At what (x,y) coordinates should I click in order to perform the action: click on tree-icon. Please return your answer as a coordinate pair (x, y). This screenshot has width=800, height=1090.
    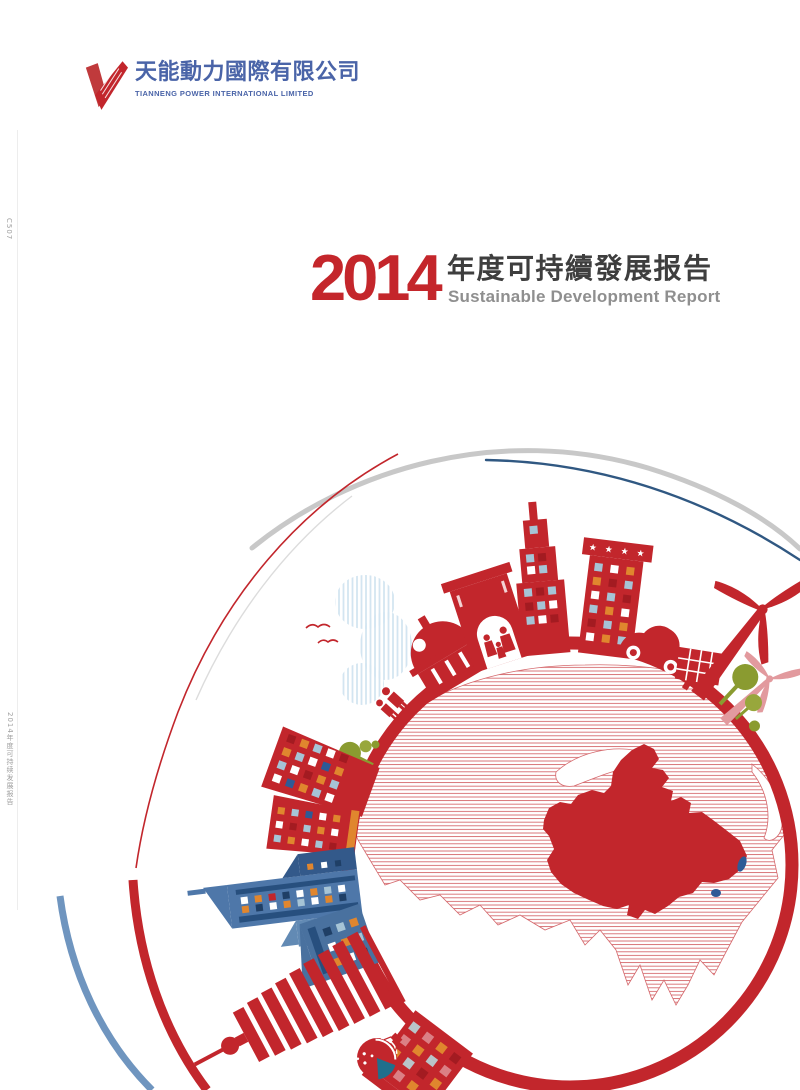
    Looking at the image, I should click on (740, 698).